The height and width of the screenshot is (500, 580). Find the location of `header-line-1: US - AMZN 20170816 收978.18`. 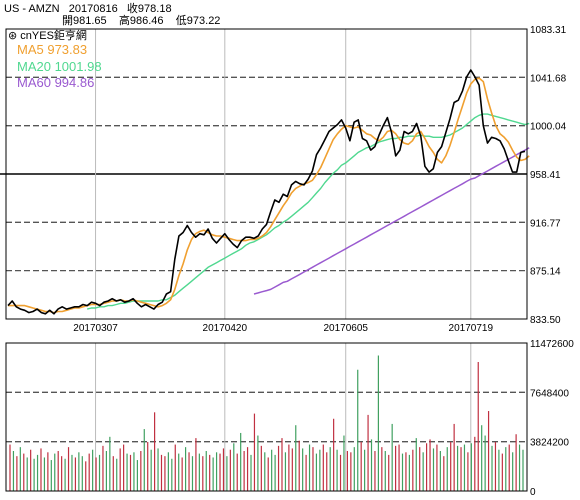

header-line-1: US - AMZN 20170816 收978.18 is located at coordinates (88, 9).